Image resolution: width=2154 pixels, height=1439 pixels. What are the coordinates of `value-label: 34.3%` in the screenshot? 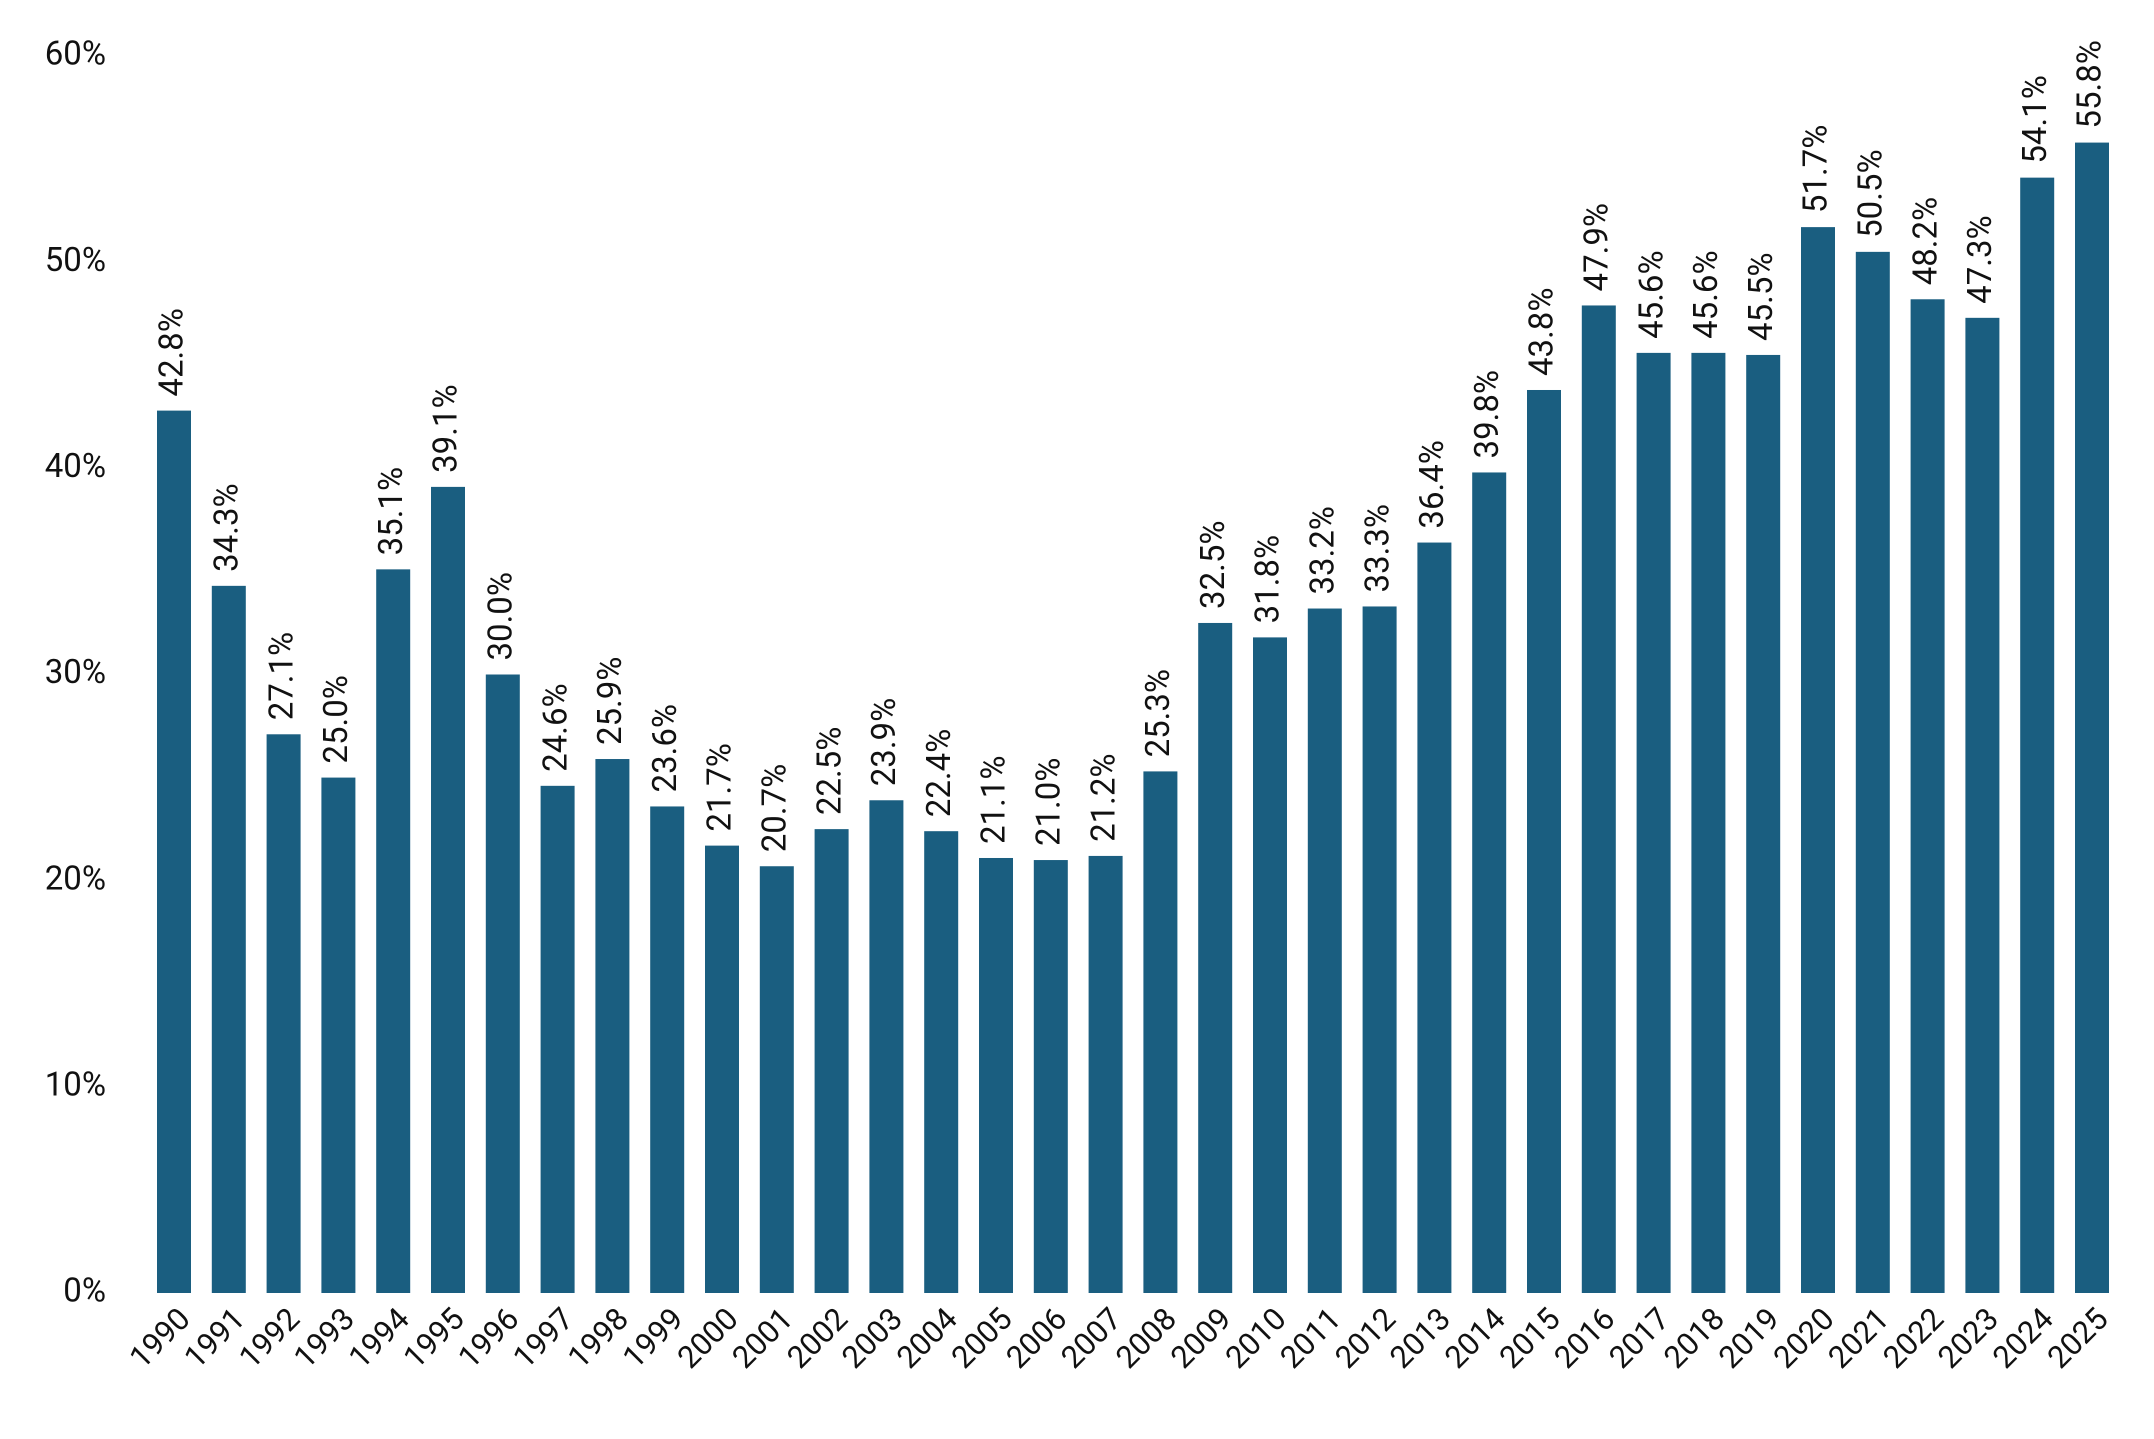 It's located at (227, 527).